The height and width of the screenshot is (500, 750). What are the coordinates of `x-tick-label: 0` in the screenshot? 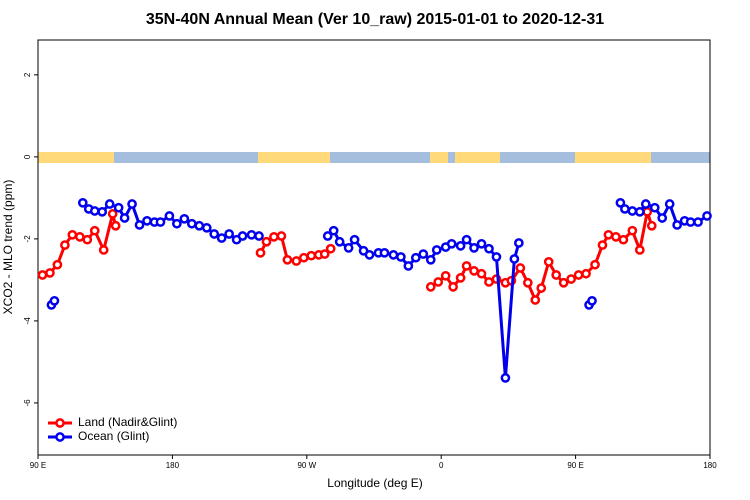 It's located at (441, 465).